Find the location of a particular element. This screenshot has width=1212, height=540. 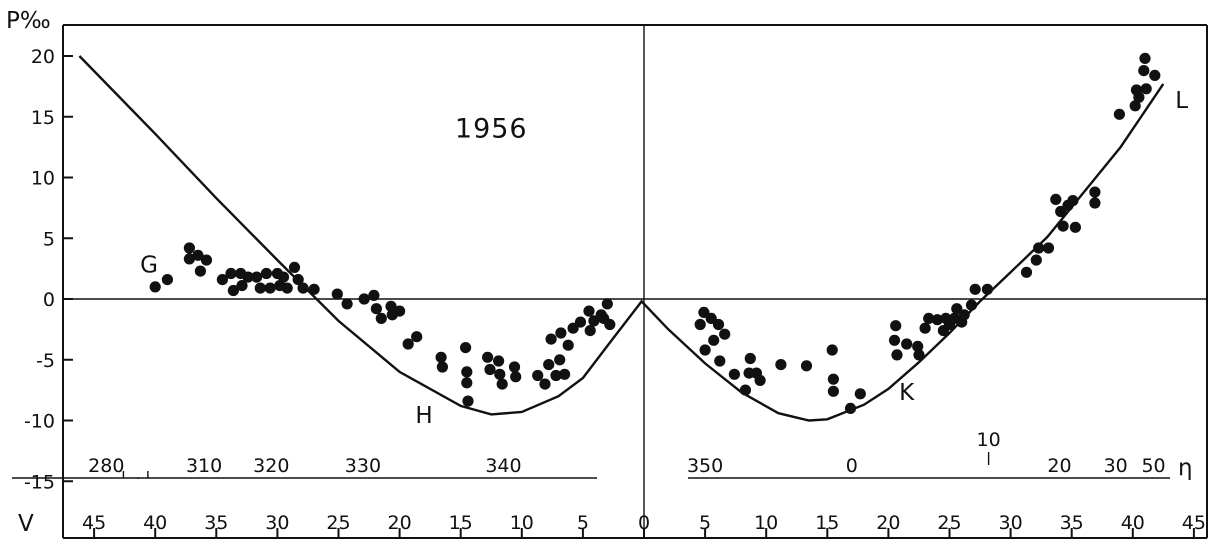

x-tick-label: 10 is located at coordinates (522, 523).